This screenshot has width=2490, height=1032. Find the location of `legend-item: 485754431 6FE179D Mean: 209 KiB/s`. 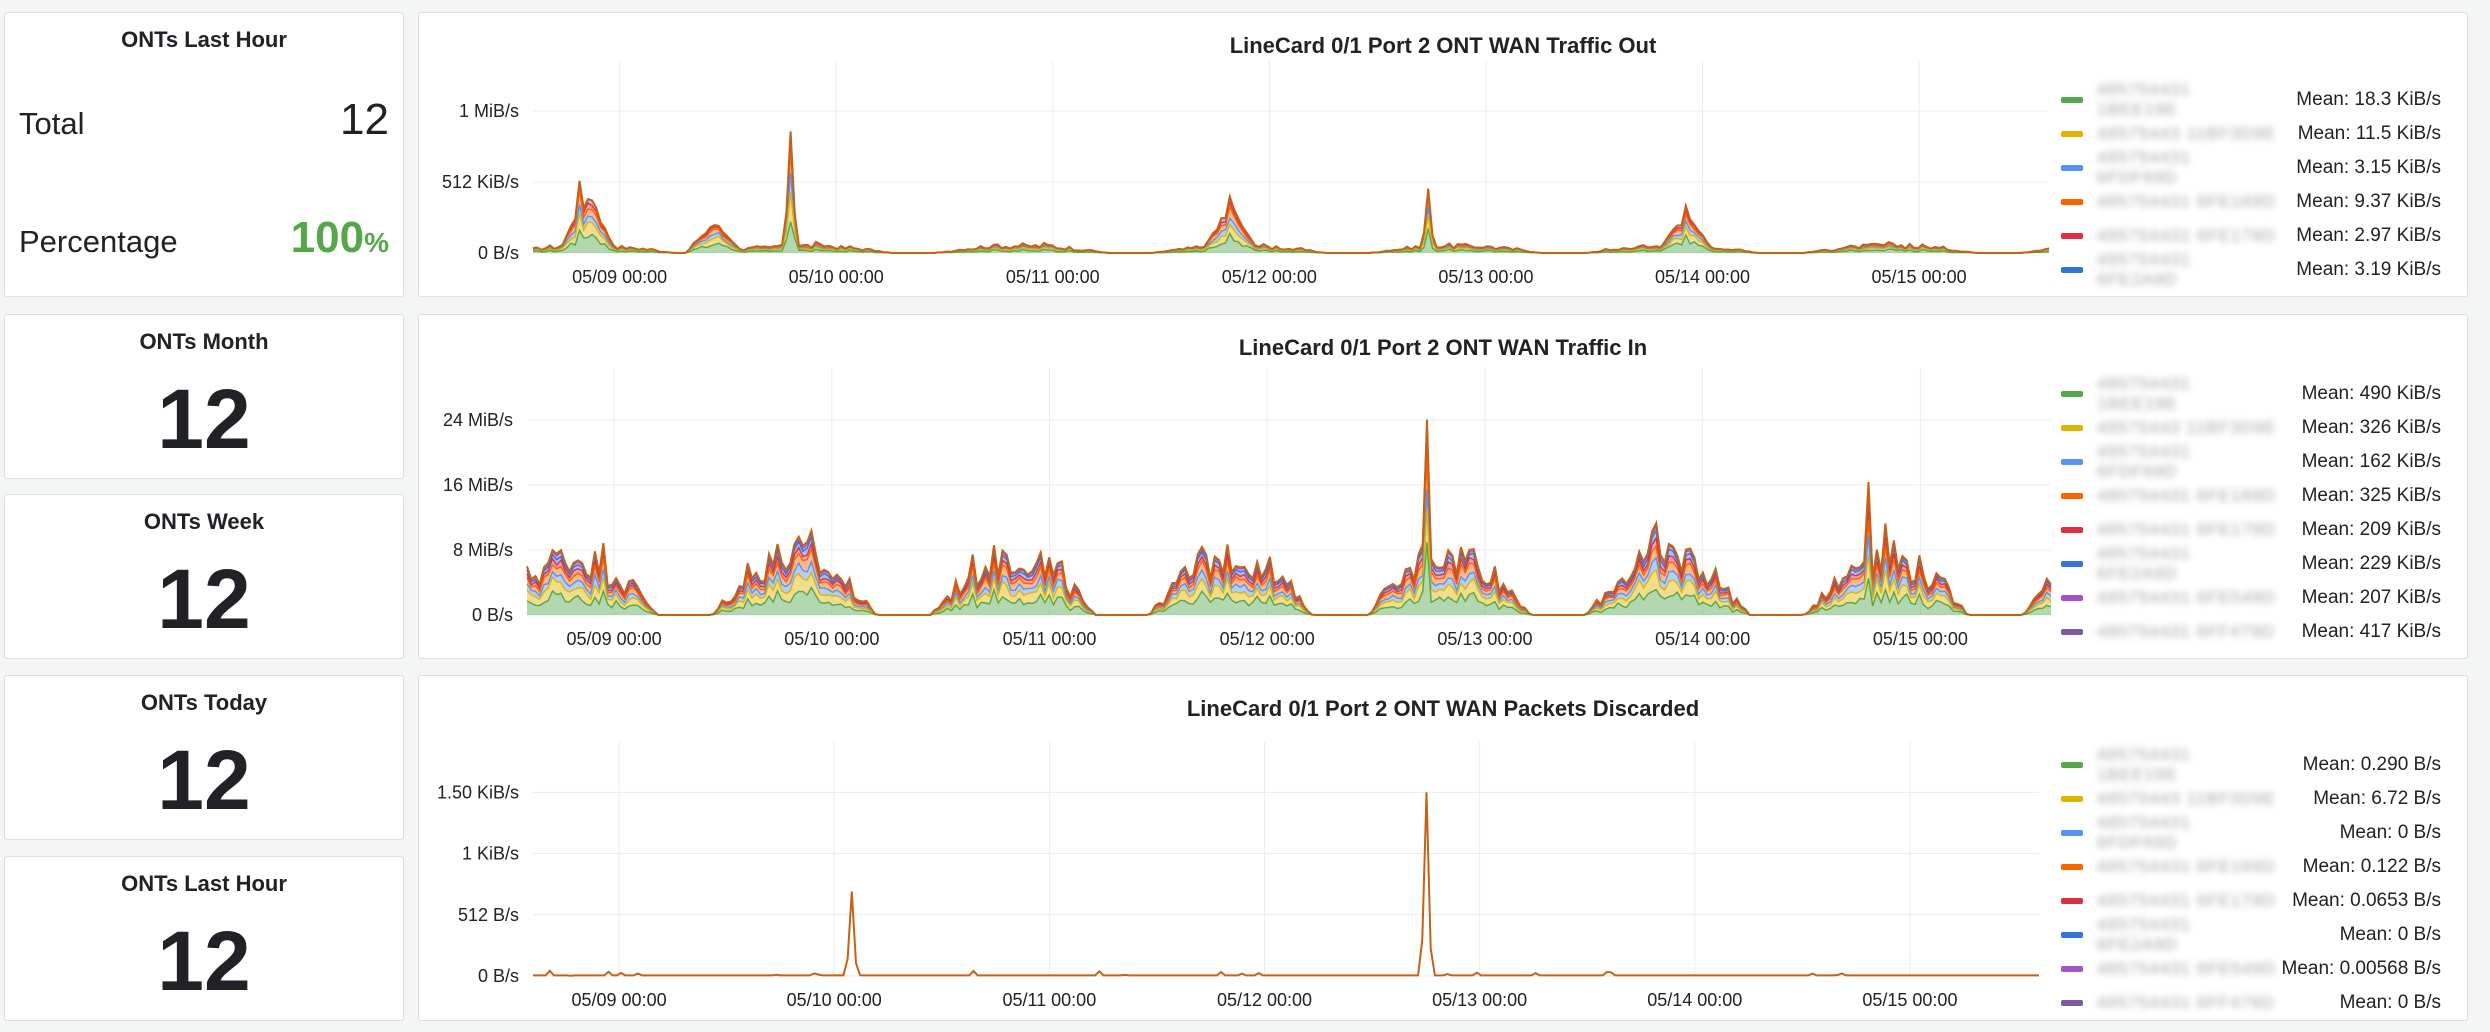

legend-item: 485754431 6FE179D Mean: 209 KiB/s is located at coordinates (2251, 530).